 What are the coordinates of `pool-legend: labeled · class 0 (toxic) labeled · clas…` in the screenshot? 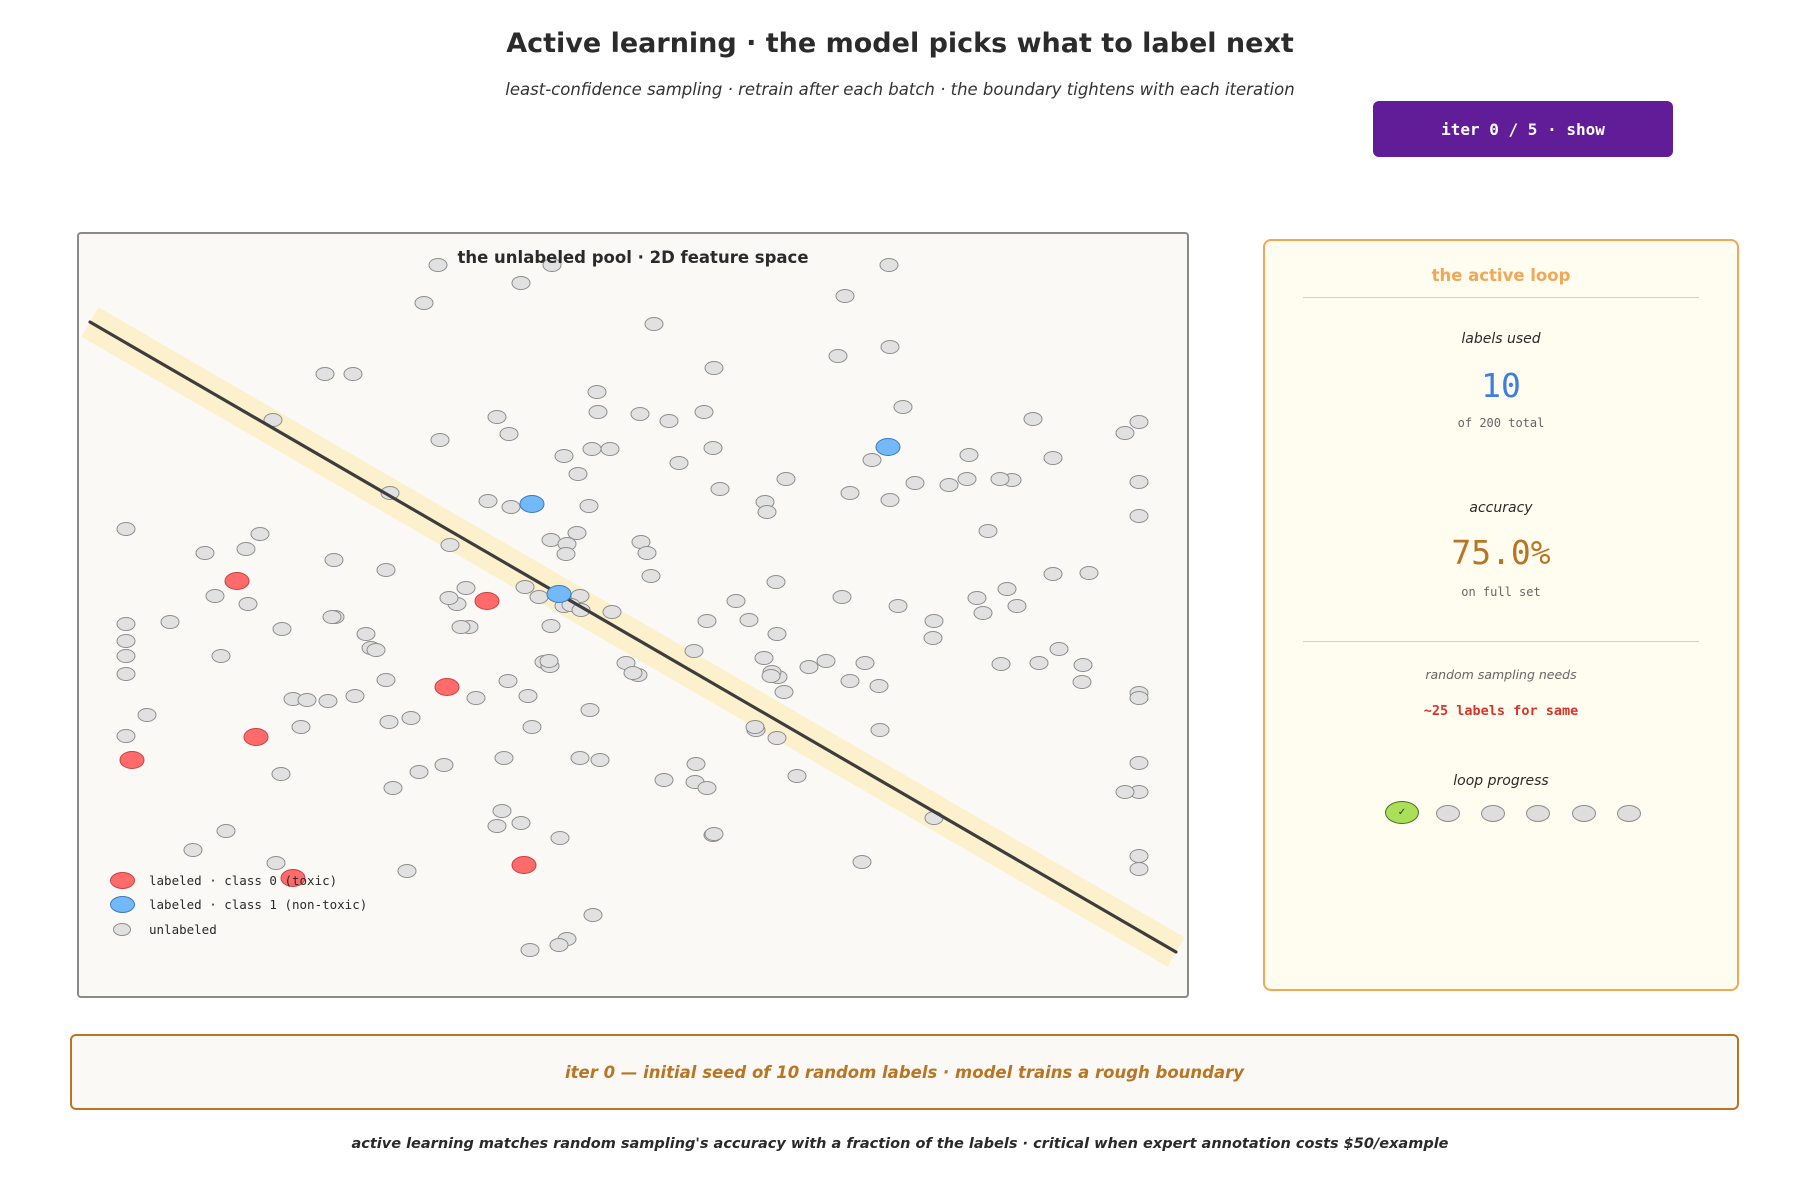 It's located at (238, 905).